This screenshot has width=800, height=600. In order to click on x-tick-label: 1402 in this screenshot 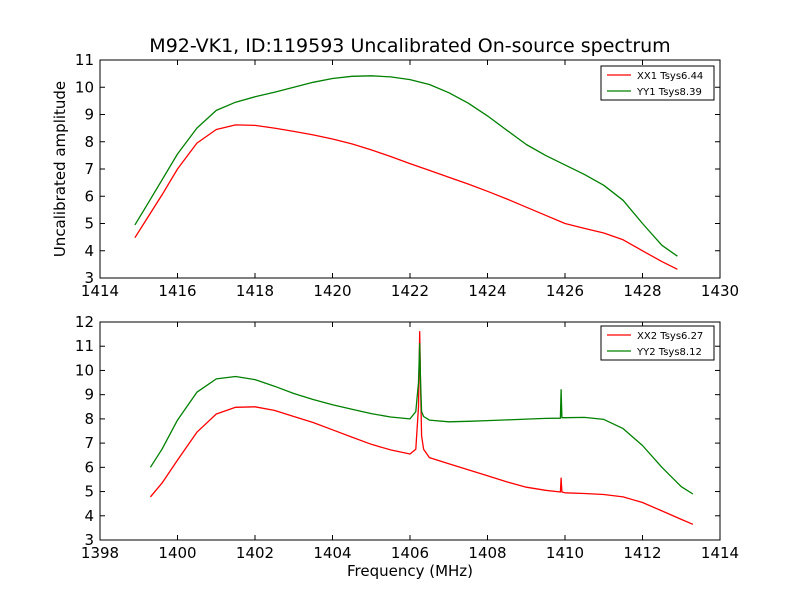, I will do `click(255, 553)`.